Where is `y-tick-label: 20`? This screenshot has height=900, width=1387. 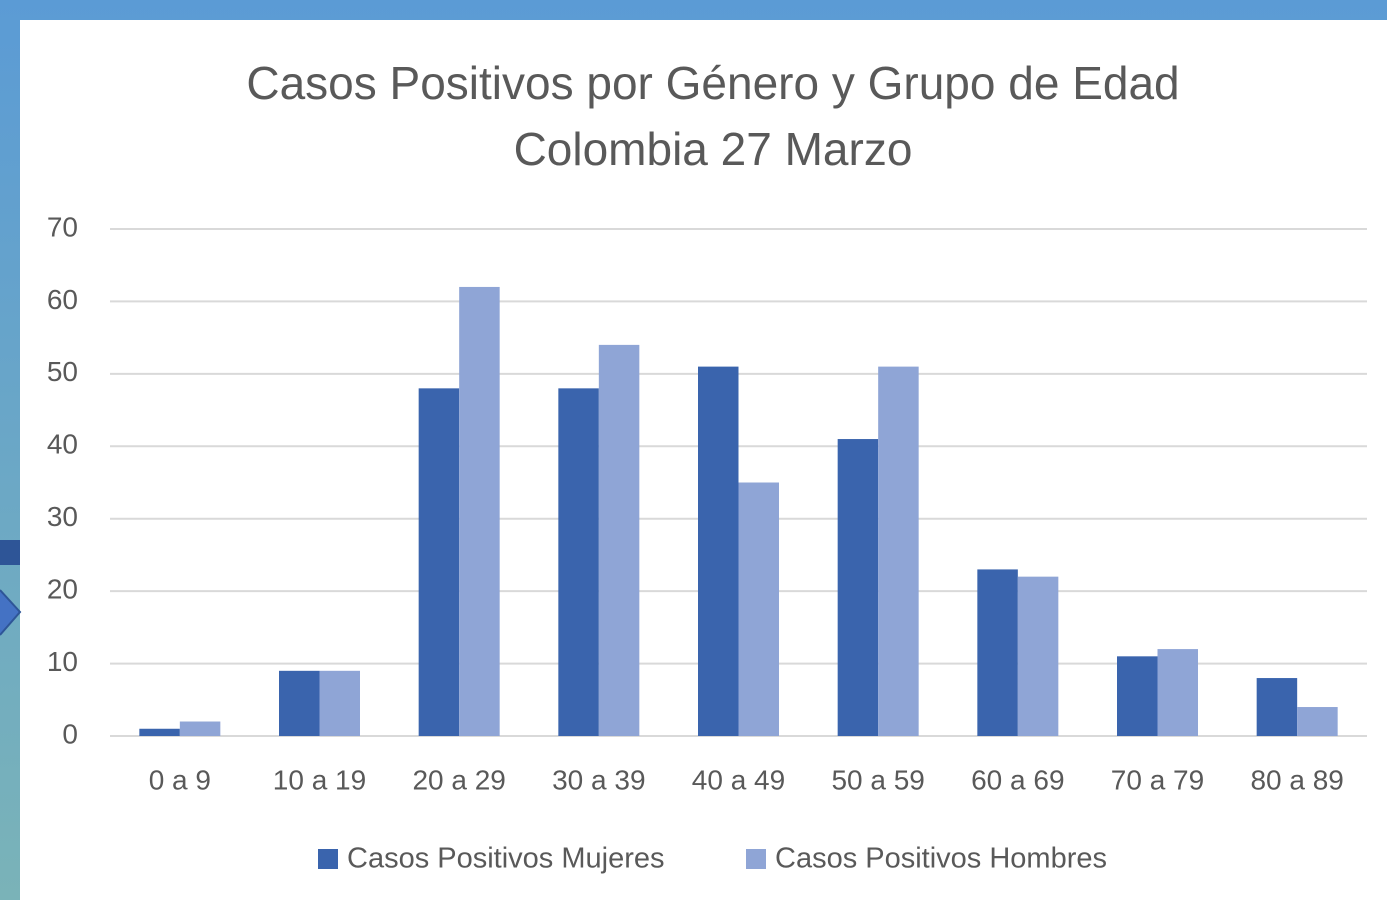 y-tick-label: 20 is located at coordinates (62, 589).